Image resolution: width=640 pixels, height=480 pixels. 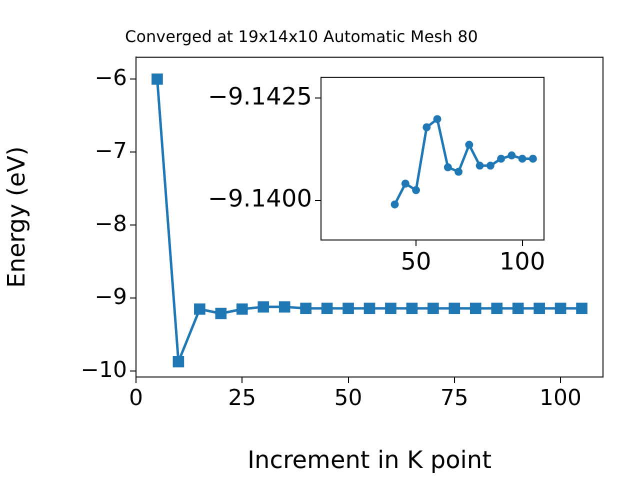 What do you see at coordinates (16, 217) in the screenshot?
I see `y-axis-title: Energy (eV)` at bounding box center [16, 217].